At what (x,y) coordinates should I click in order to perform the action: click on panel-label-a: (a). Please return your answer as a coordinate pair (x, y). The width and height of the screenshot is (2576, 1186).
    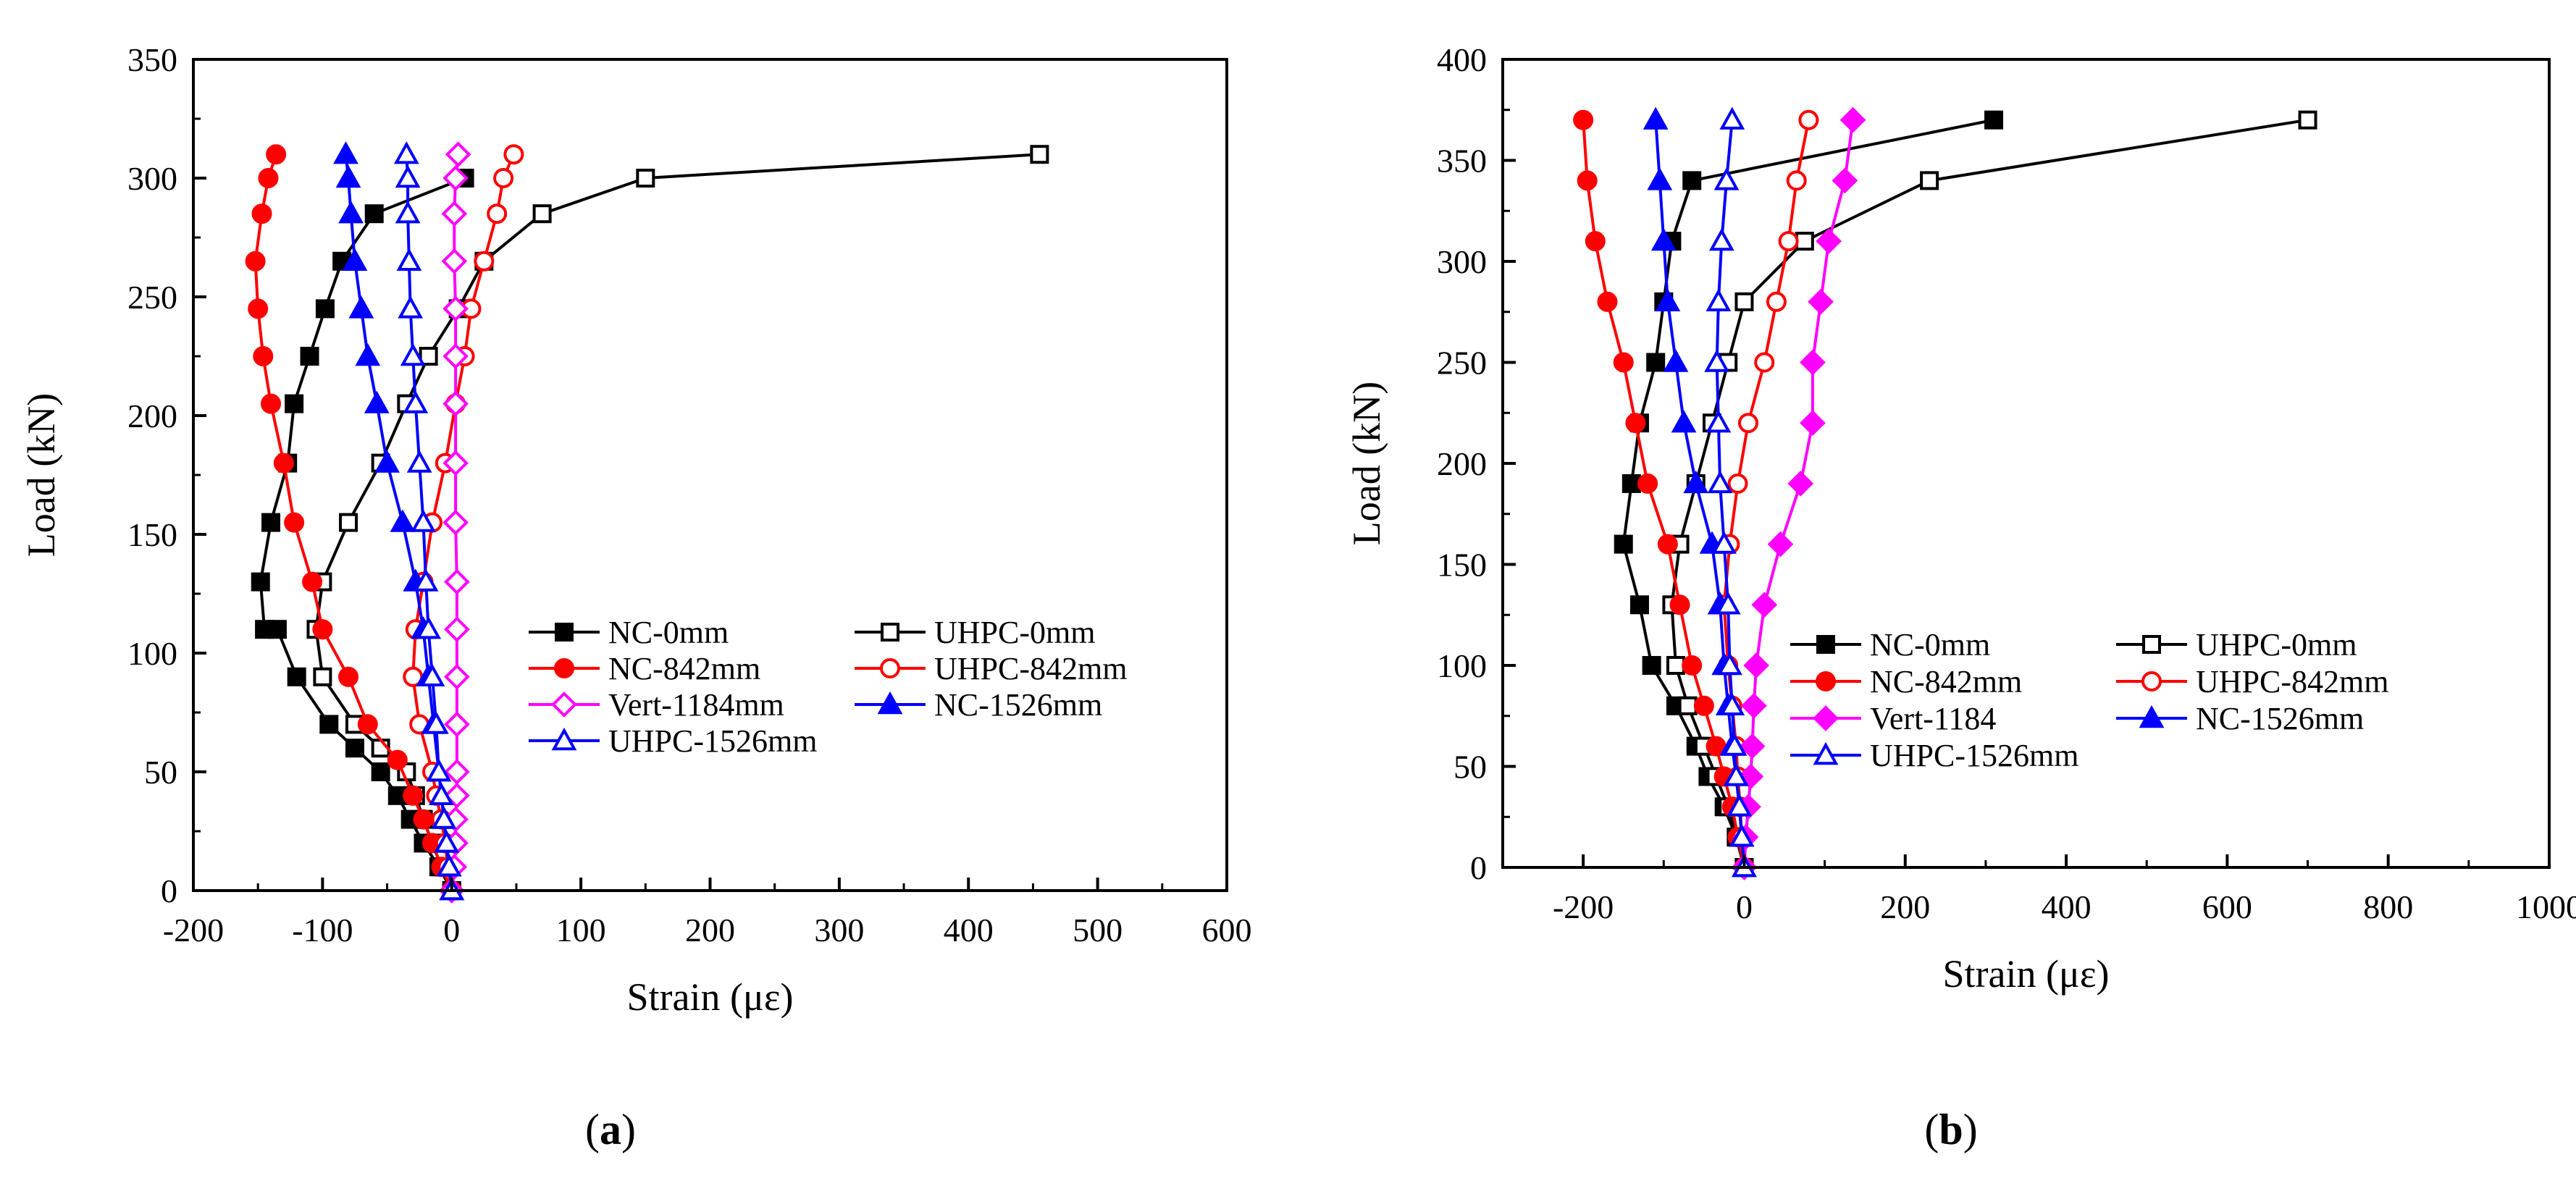
    Looking at the image, I should click on (610, 1129).